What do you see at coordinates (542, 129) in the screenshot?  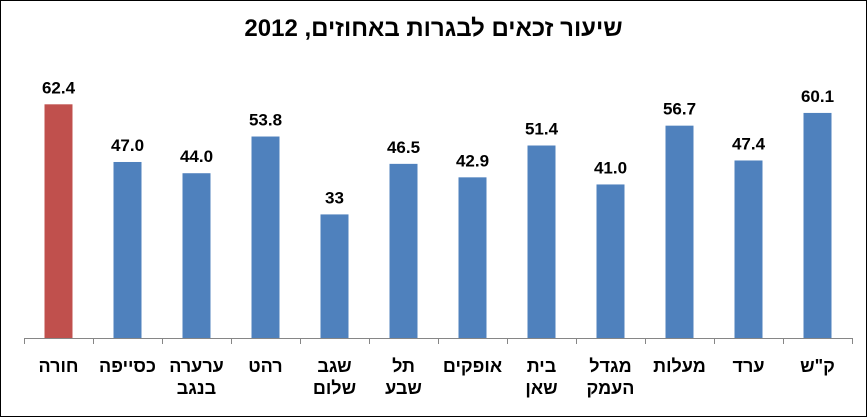 I see `bar-value-label: 51.4` at bounding box center [542, 129].